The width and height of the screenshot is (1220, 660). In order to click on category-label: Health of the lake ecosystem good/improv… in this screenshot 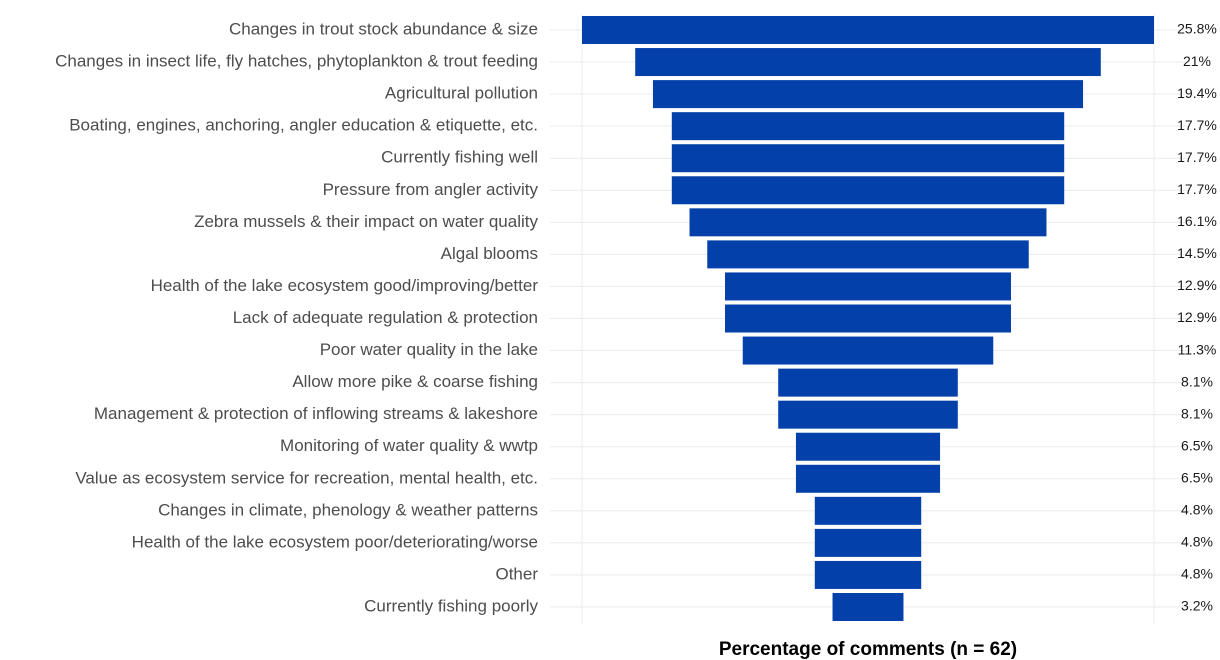, I will do `click(345, 285)`.